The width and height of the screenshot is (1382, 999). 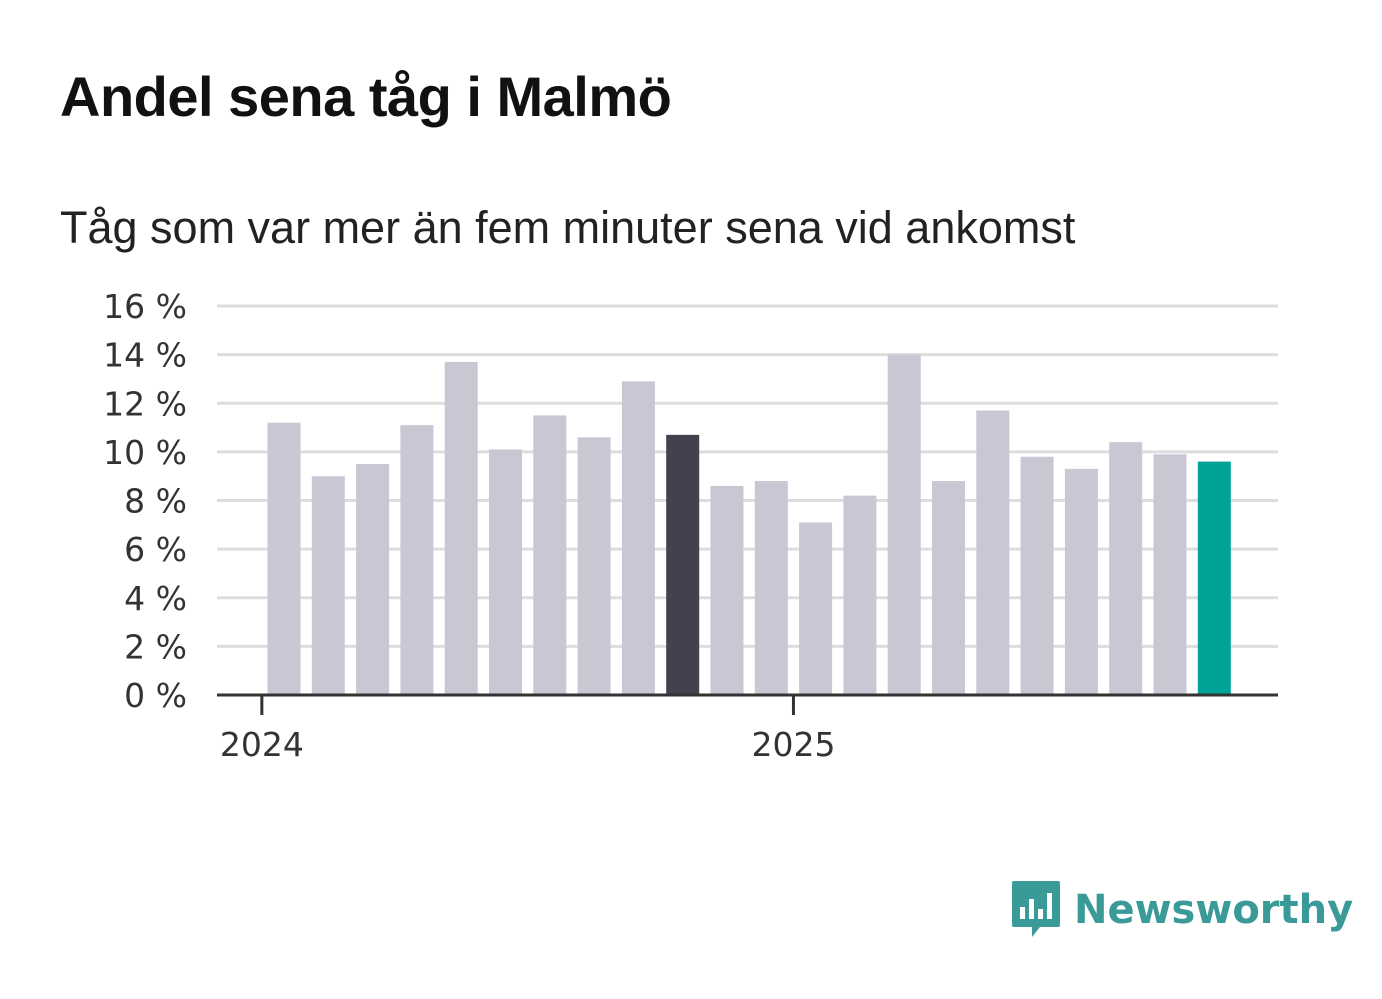 What do you see at coordinates (145, 452) in the screenshot?
I see `y-tick-label: 10 %` at bounding box center [145, 452].